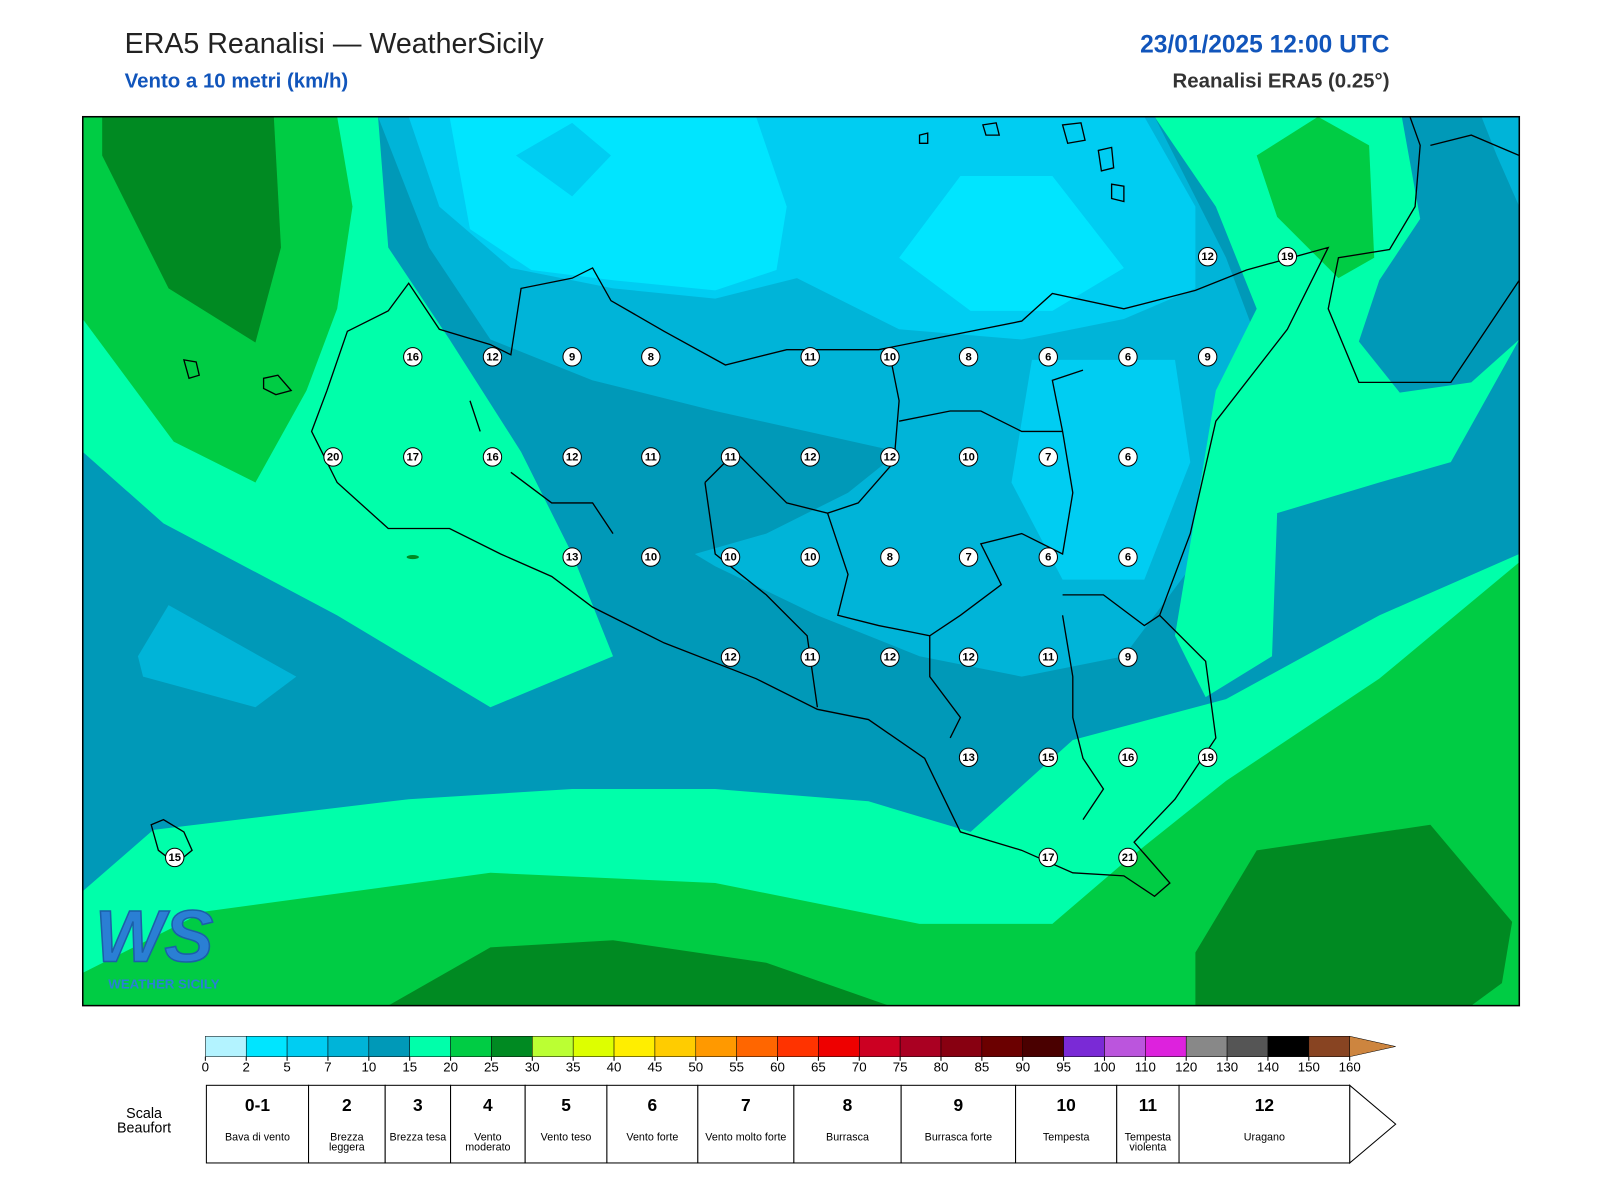 The width and height of the screenshot is (1600, 1200). I want to click on beaufort-description: Vento forte, so click(652, 1137).